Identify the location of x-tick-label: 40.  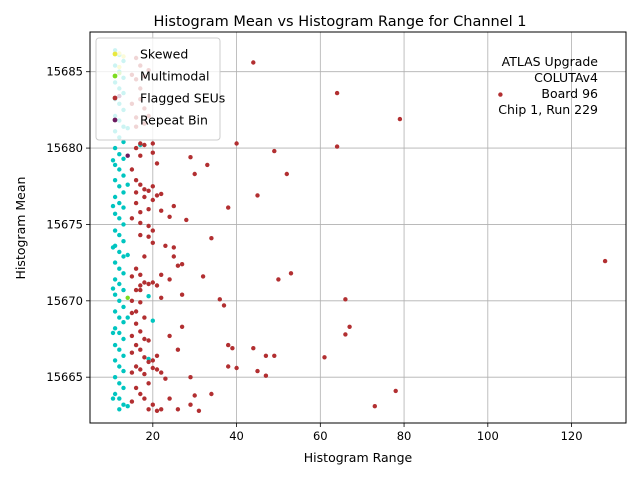
(236, 436).